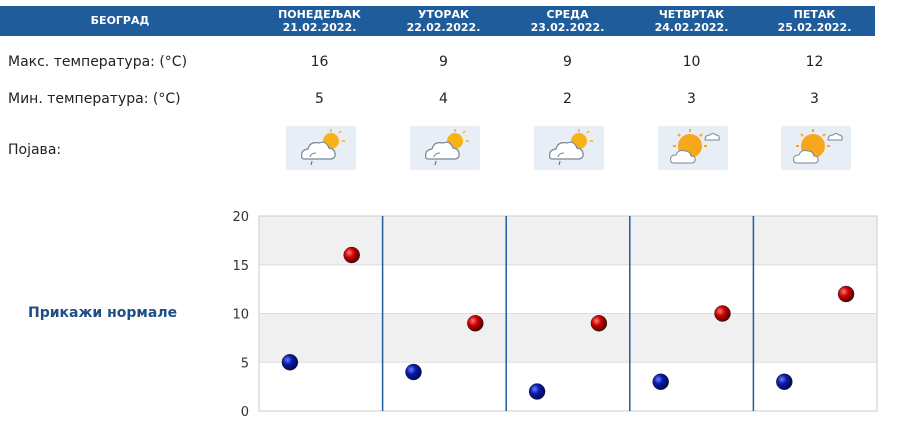 Image resolution: width=900 pixels, height=434 pixels. Describe the element at coordinates (319, 62) in the screenshot. I see `max-temp-value: 16` at that location.